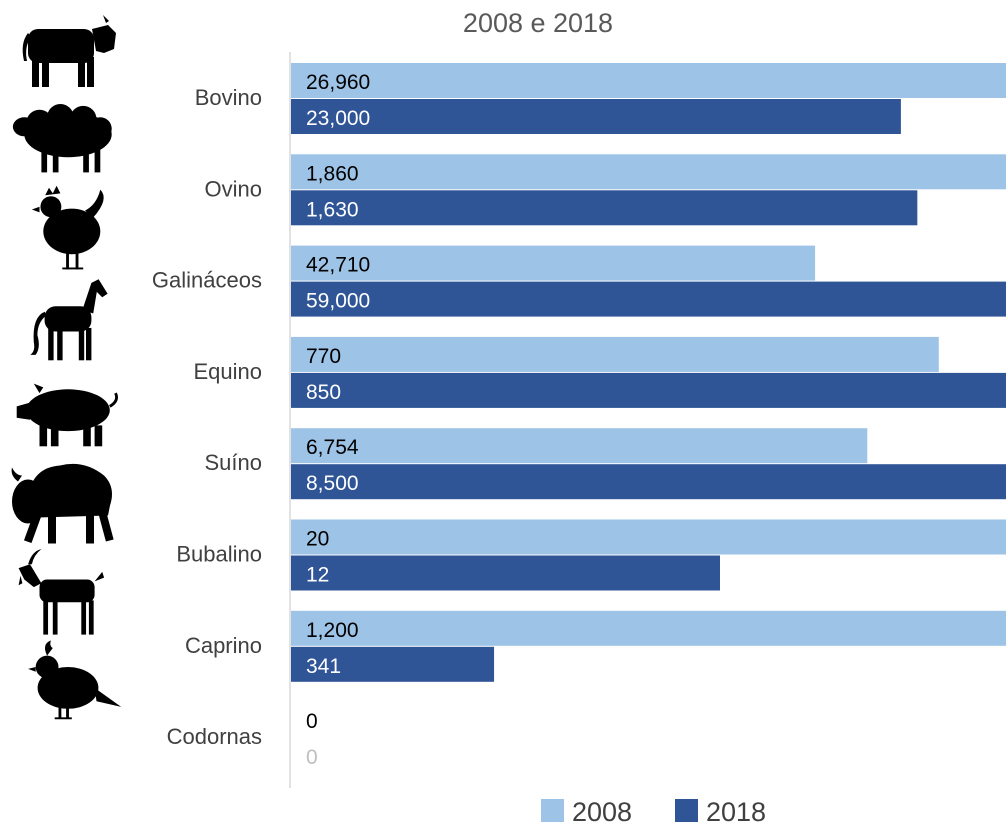  What do you see at coordinates (653, 811) in the screenshot?
I see `legend: 2008 2018` at bounding box center [653, 811].